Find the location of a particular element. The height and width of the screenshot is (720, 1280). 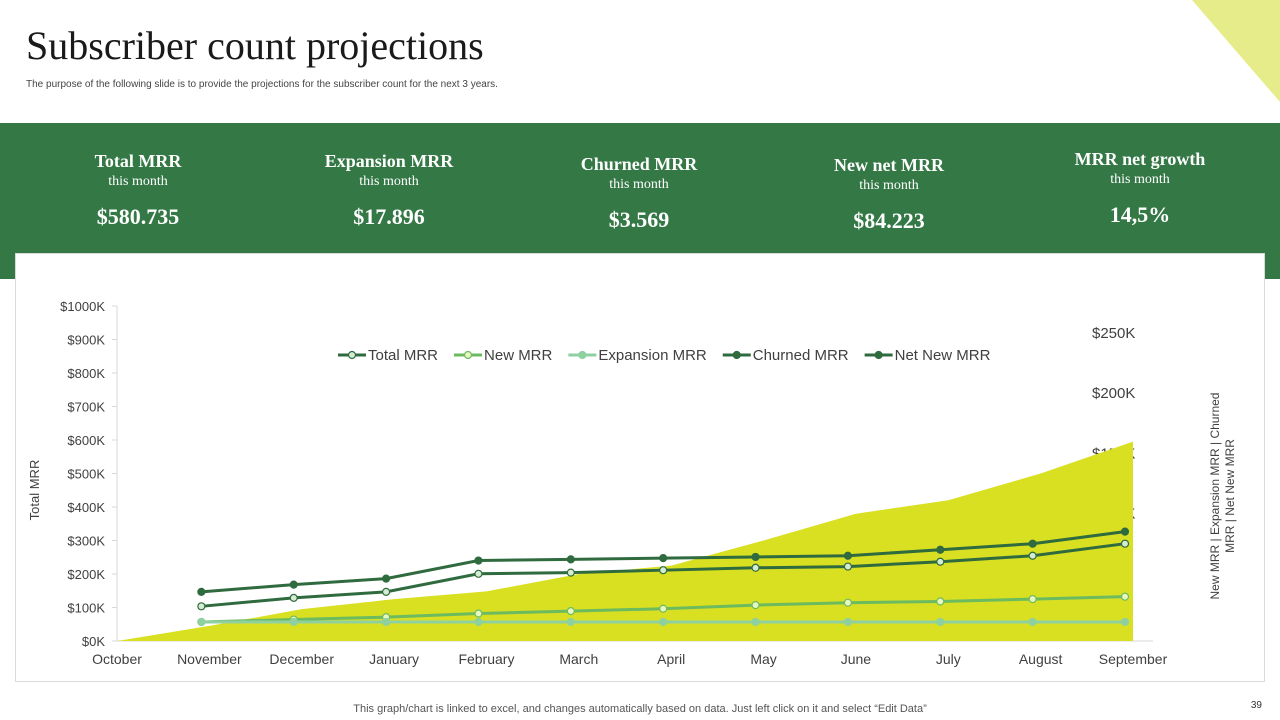

left-tick-label: $300K is located at coordinates (86, 541).